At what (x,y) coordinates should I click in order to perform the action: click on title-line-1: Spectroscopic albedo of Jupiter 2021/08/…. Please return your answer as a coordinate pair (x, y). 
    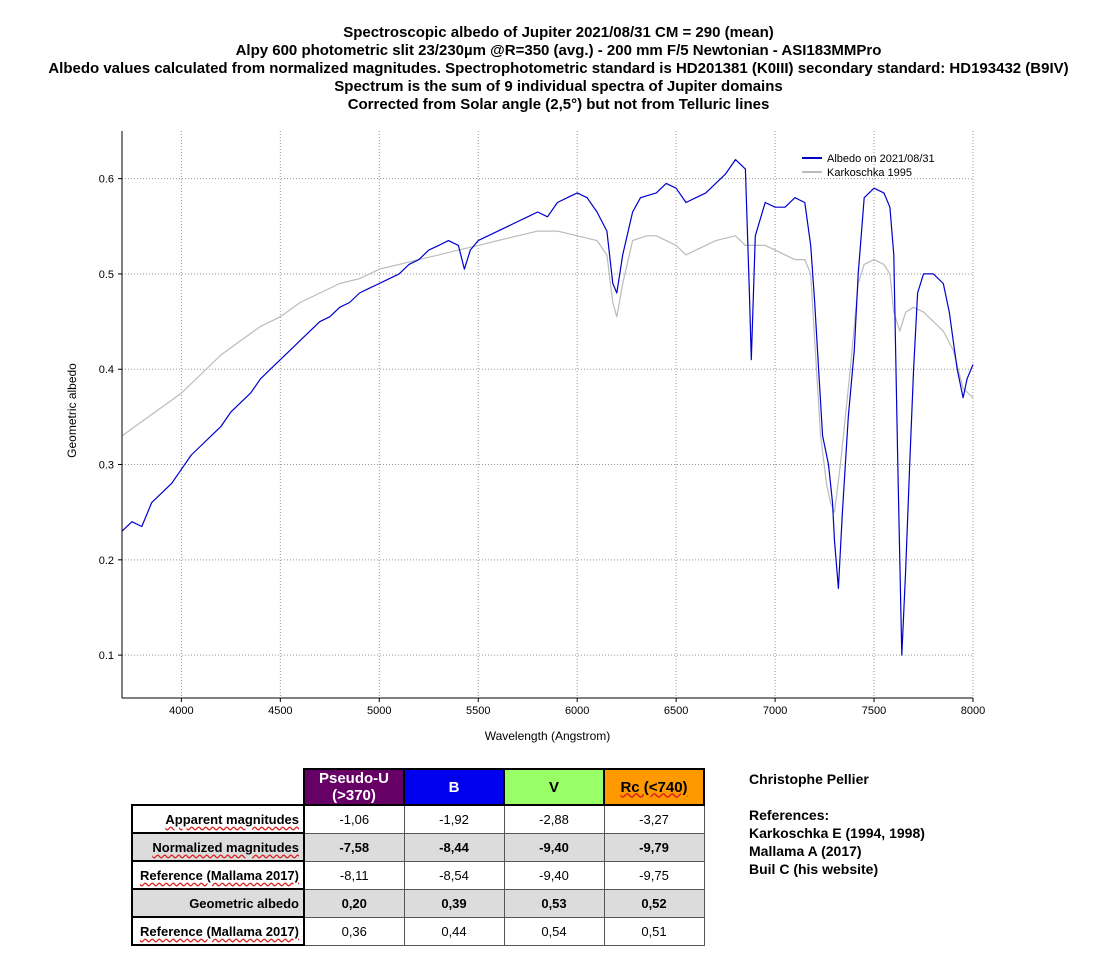
    Looking at the image, I should click on (558, 32).